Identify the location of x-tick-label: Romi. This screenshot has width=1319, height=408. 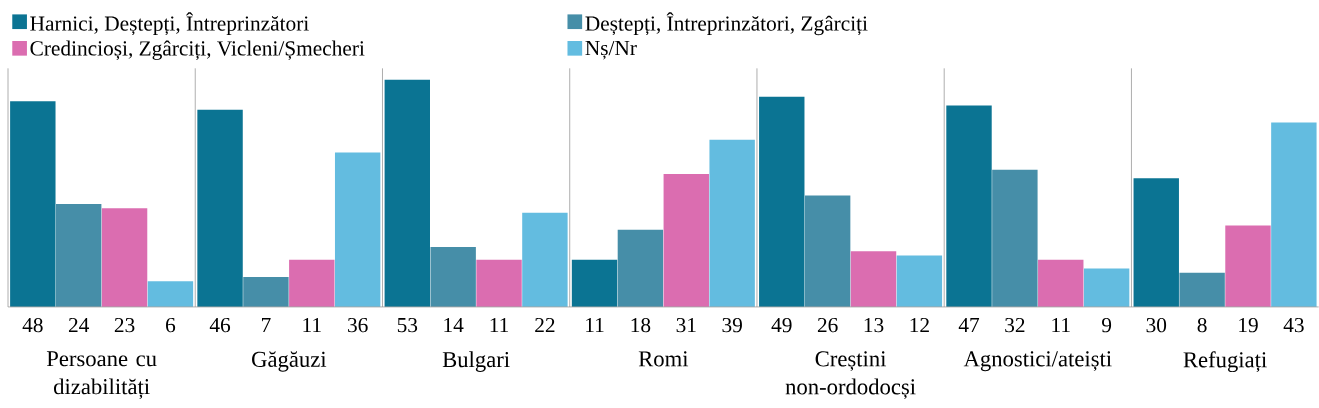
(663, 359).